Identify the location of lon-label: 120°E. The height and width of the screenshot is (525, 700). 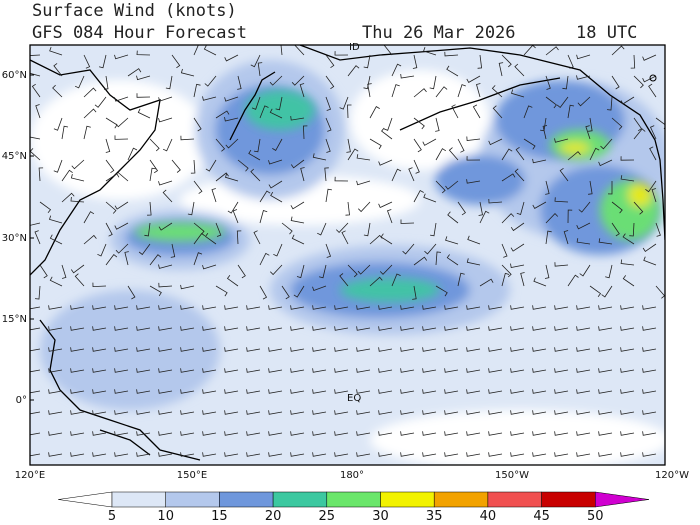
(30, 475).